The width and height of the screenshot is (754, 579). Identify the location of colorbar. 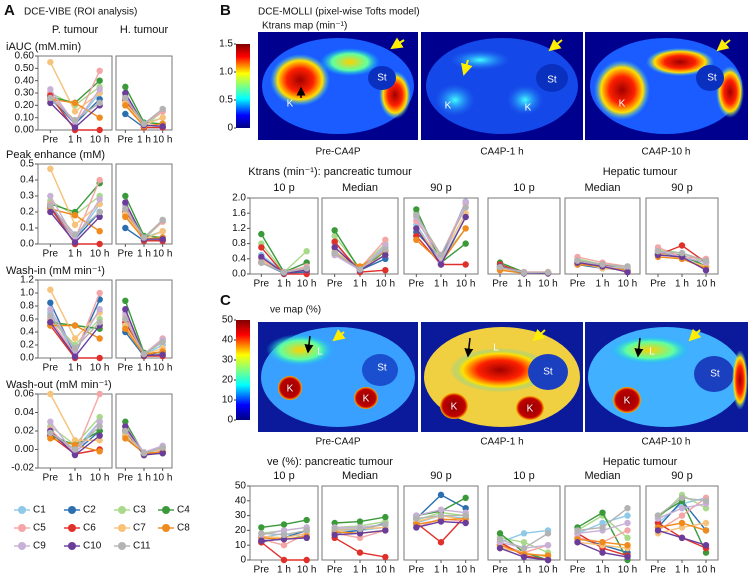
(243, 86).